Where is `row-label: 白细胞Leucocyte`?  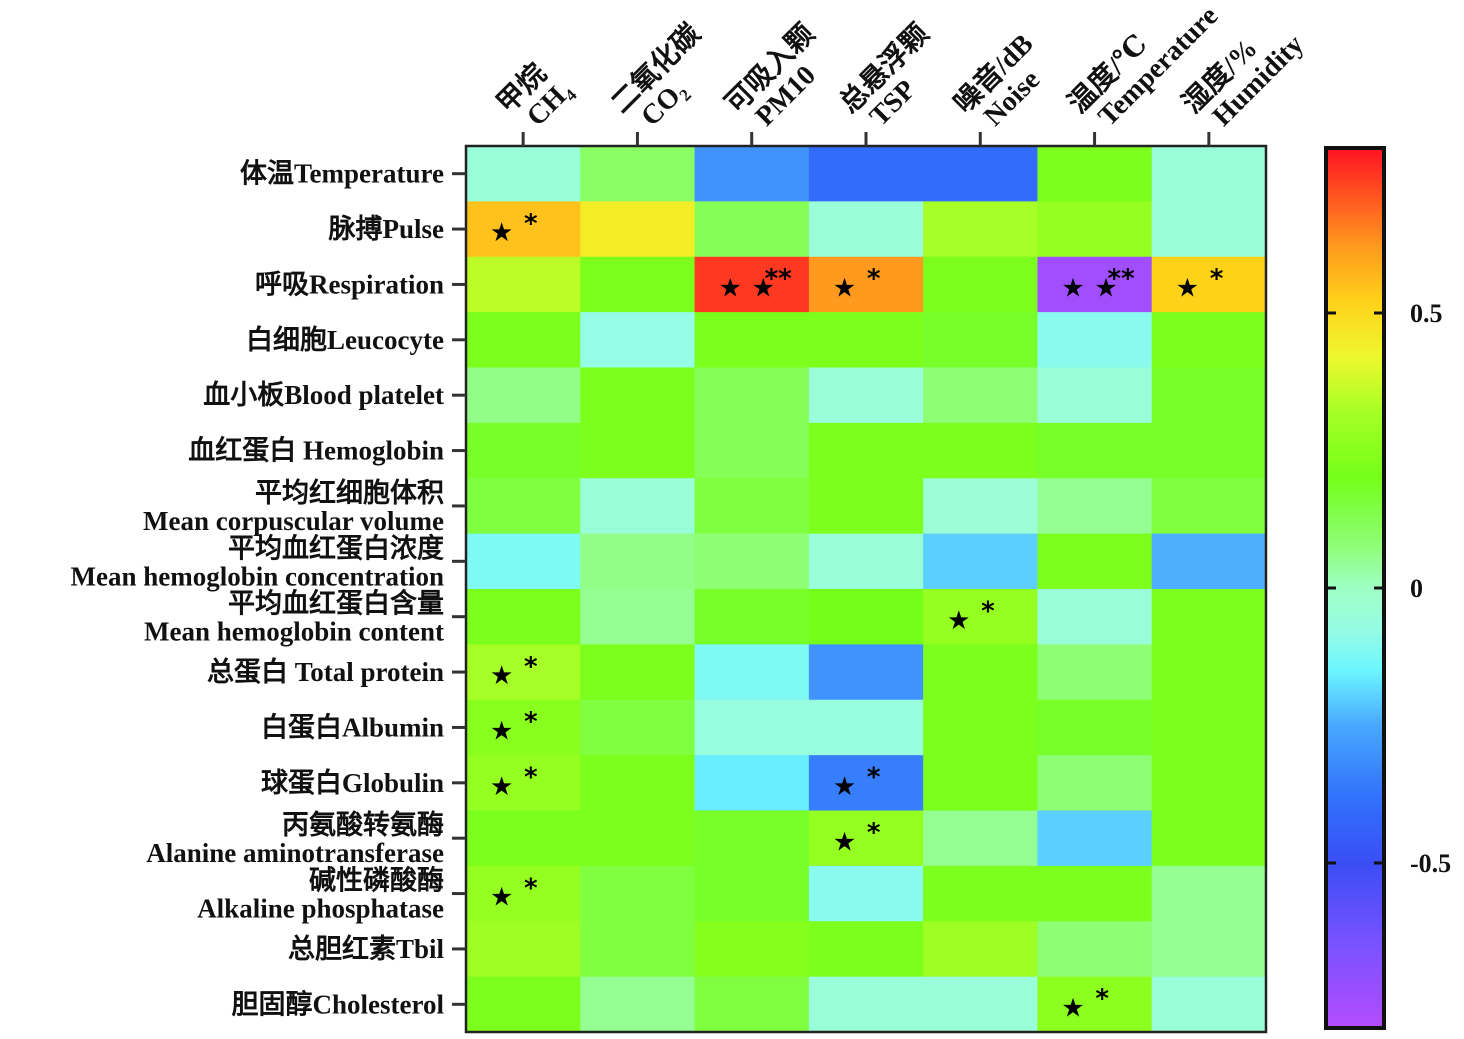
row-label: 白细胞Leucocyte is located at coordinates (345, 339).